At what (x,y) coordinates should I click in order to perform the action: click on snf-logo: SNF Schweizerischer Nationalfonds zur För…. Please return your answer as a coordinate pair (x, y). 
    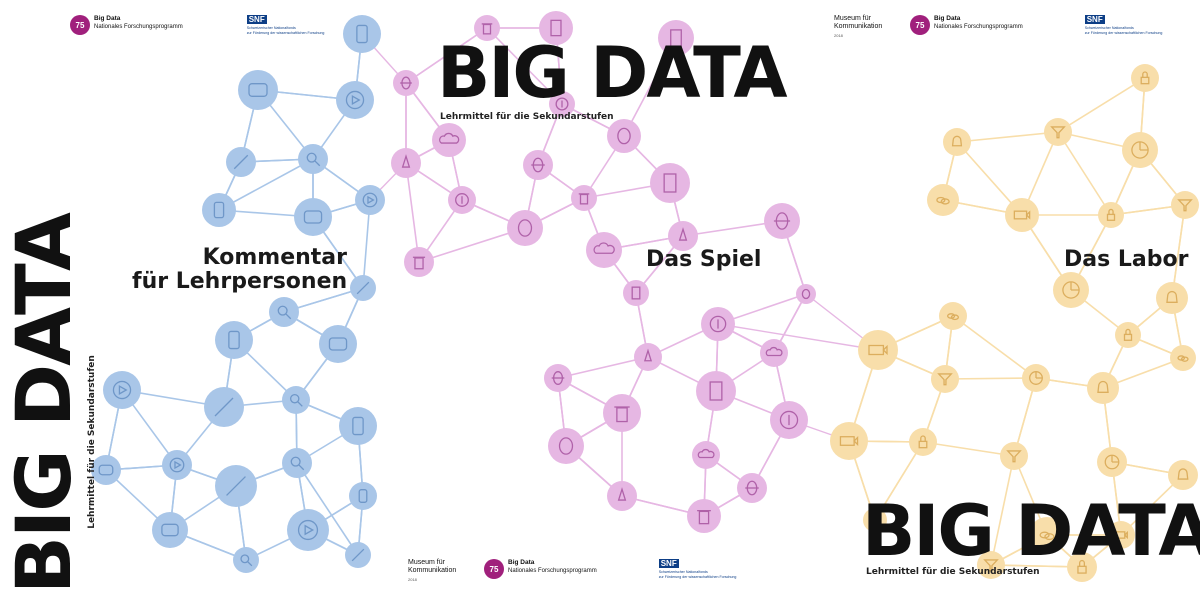
    Looking at the image, I should click on (296, 25).